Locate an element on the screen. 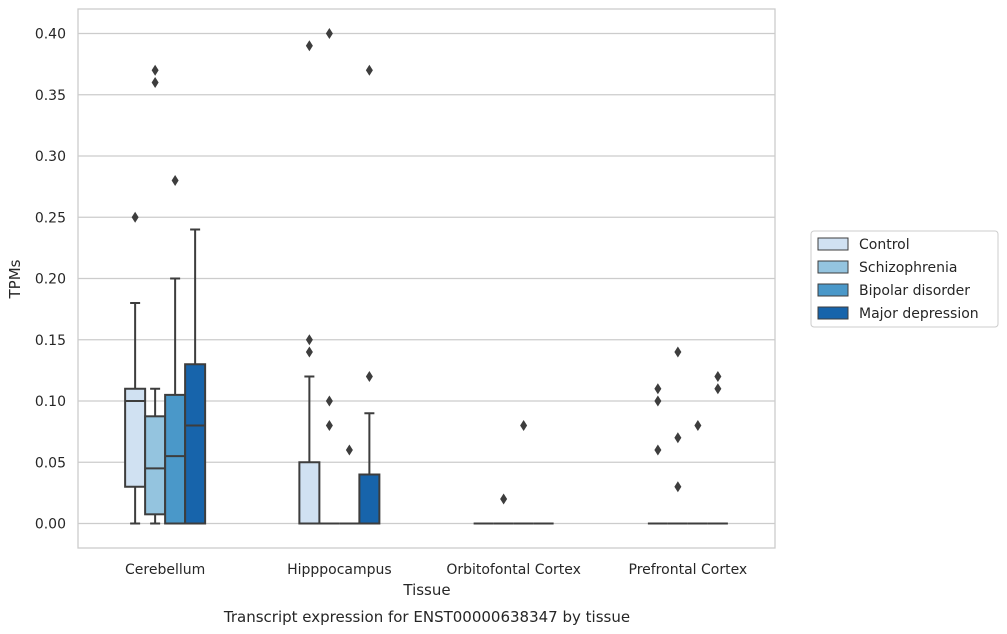  legend-box is located at coordinates (904, 279).